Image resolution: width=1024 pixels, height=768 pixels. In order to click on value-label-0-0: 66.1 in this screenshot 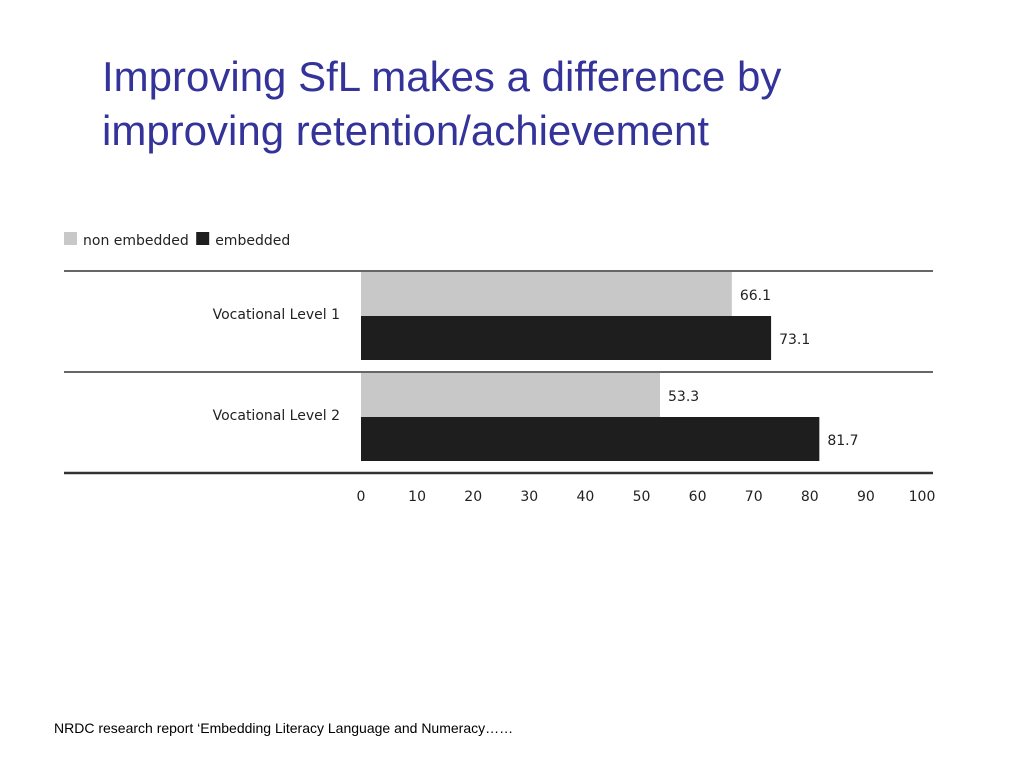, I will do `click(755, 296)`.